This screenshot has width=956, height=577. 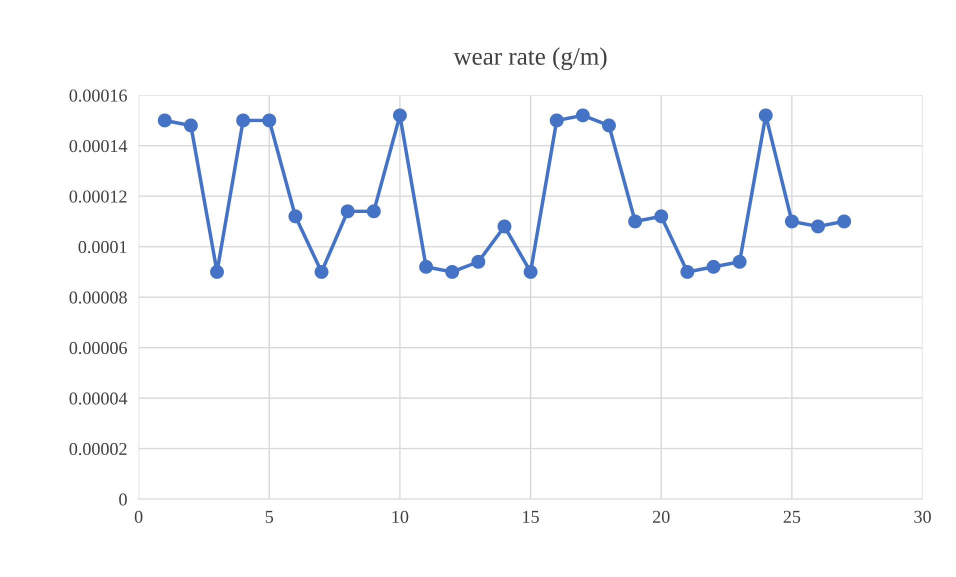 I want to click on x-tick-label: 20, so click(x=661, y=516).